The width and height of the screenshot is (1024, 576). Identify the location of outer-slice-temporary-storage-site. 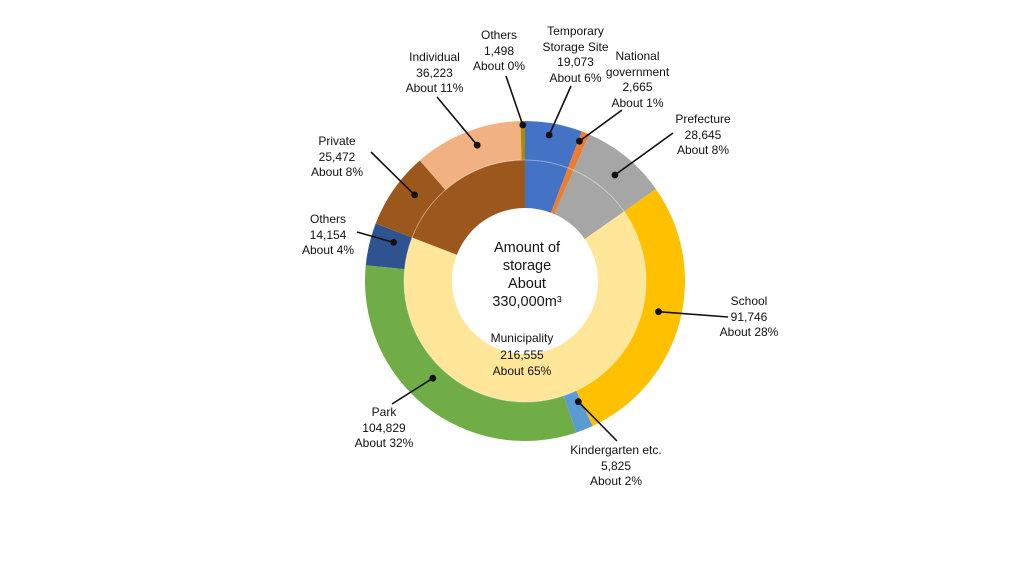
(553, 144).